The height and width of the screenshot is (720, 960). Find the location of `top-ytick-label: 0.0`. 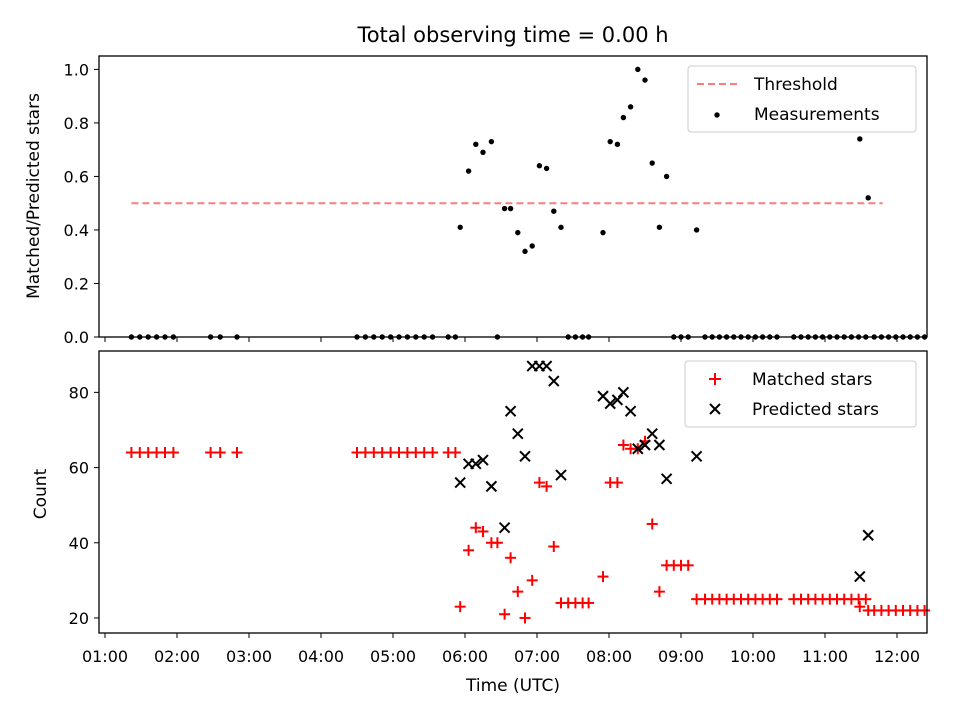

top-ytick-label: 0.0 is located at coordinates (76, 337).